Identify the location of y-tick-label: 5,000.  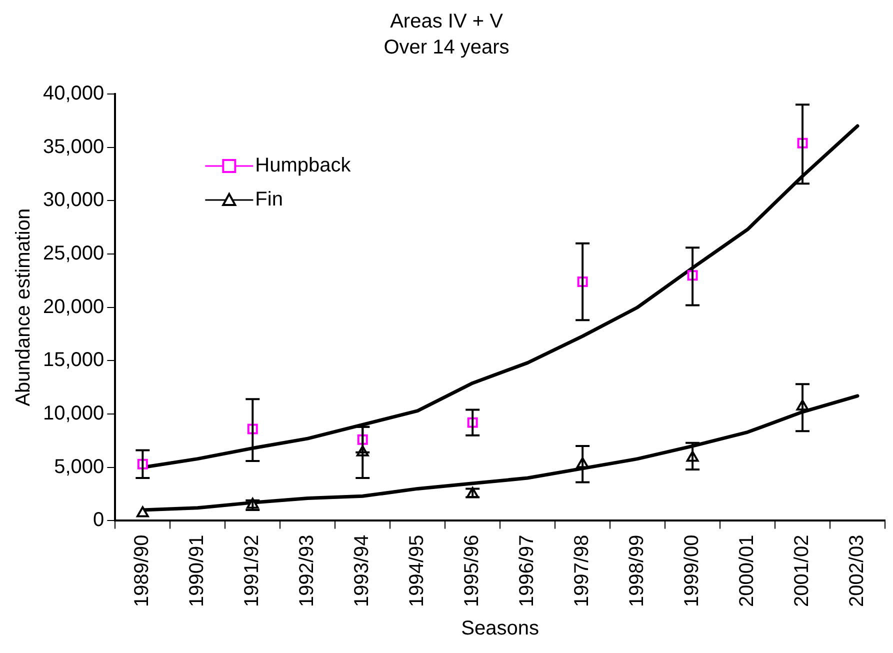
(79, 467).